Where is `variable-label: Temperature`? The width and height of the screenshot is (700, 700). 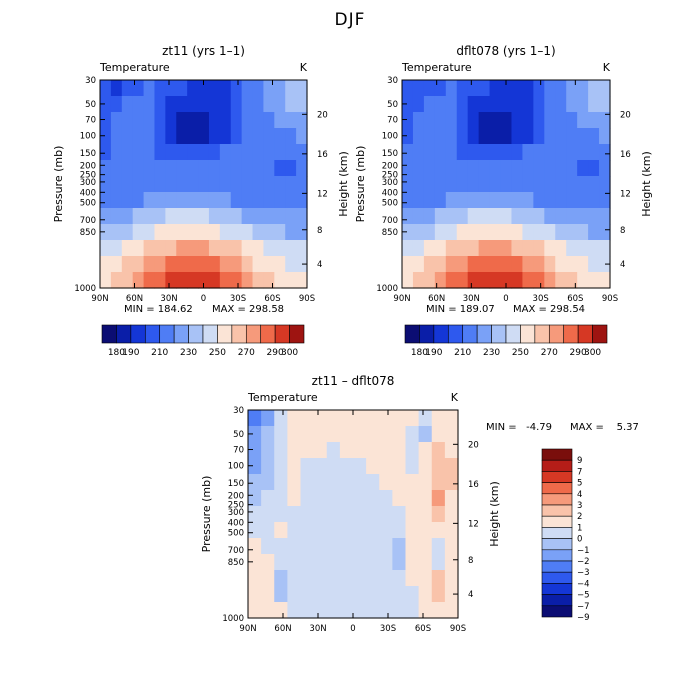
variable-label: Temperature is located at coordinates (134, 67).